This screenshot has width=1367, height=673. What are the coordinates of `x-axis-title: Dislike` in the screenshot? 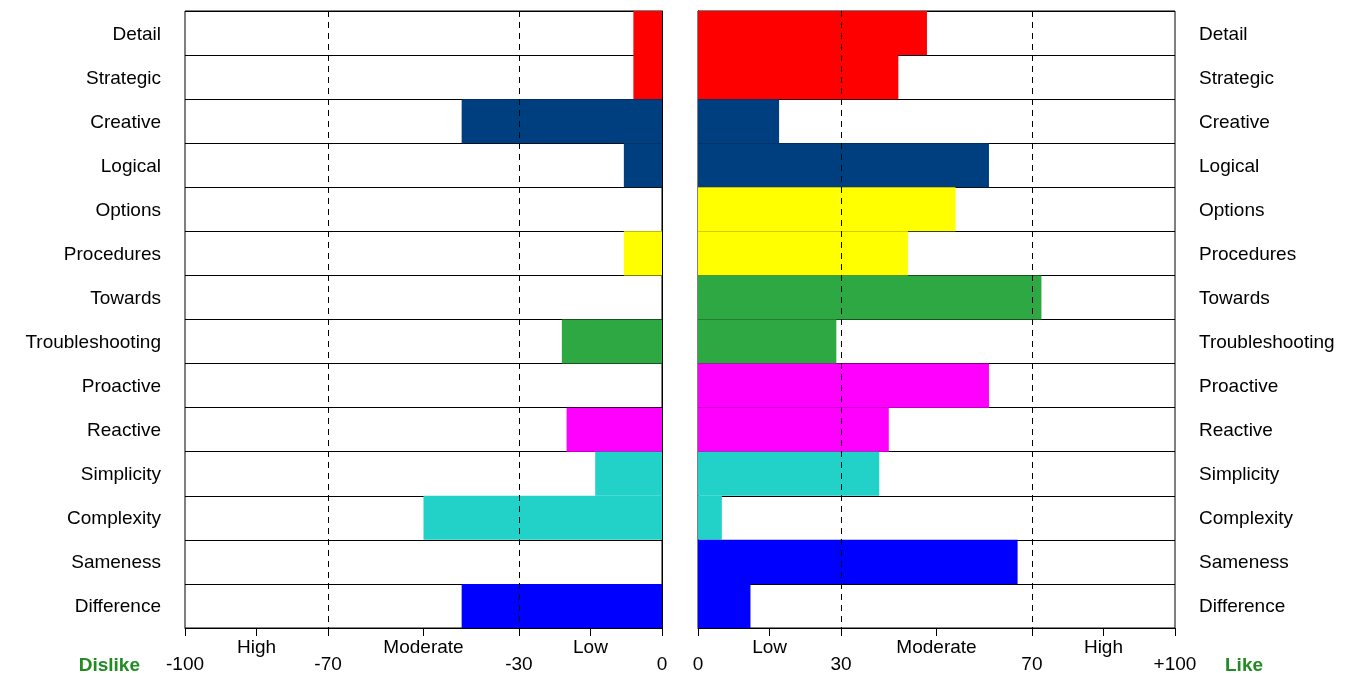 It's located at (109, 663).